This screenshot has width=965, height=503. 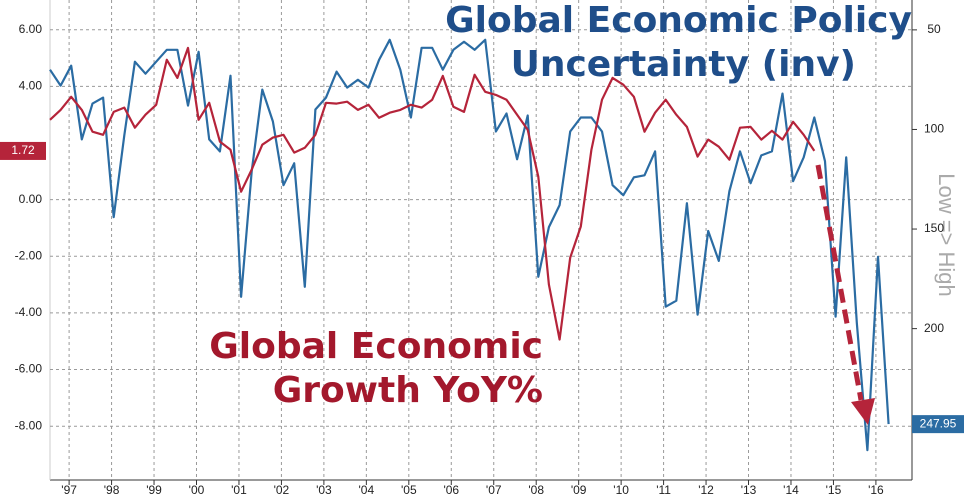 What do you see at coordinates (934, 328) in the screenshot?
I see `y2-tick-label: 200` at bounding box center [934, 328].